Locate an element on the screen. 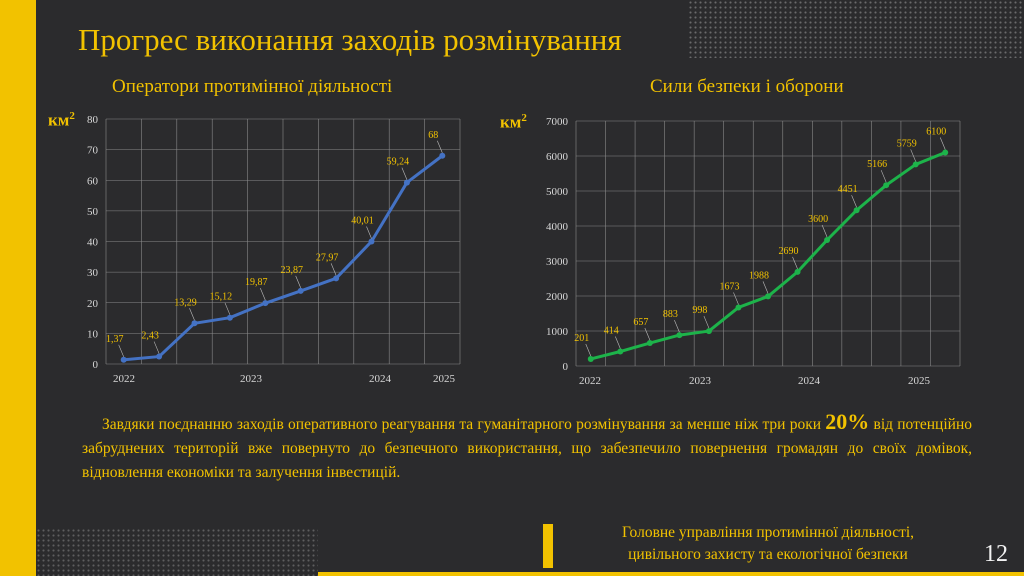 This screenshot has width=1024, height=576. y-tick-label: 10 is located at coordinates (93, 334).